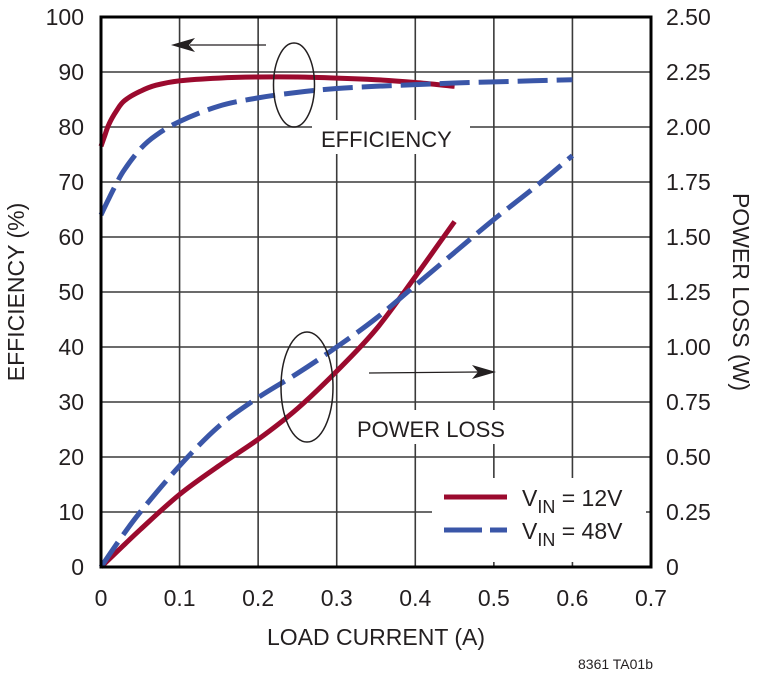 This screenshot has width=760, height=676. Describe the element at coordinates (71, 182) in the screenshot. I see `y-tick-label: 70` at that location.